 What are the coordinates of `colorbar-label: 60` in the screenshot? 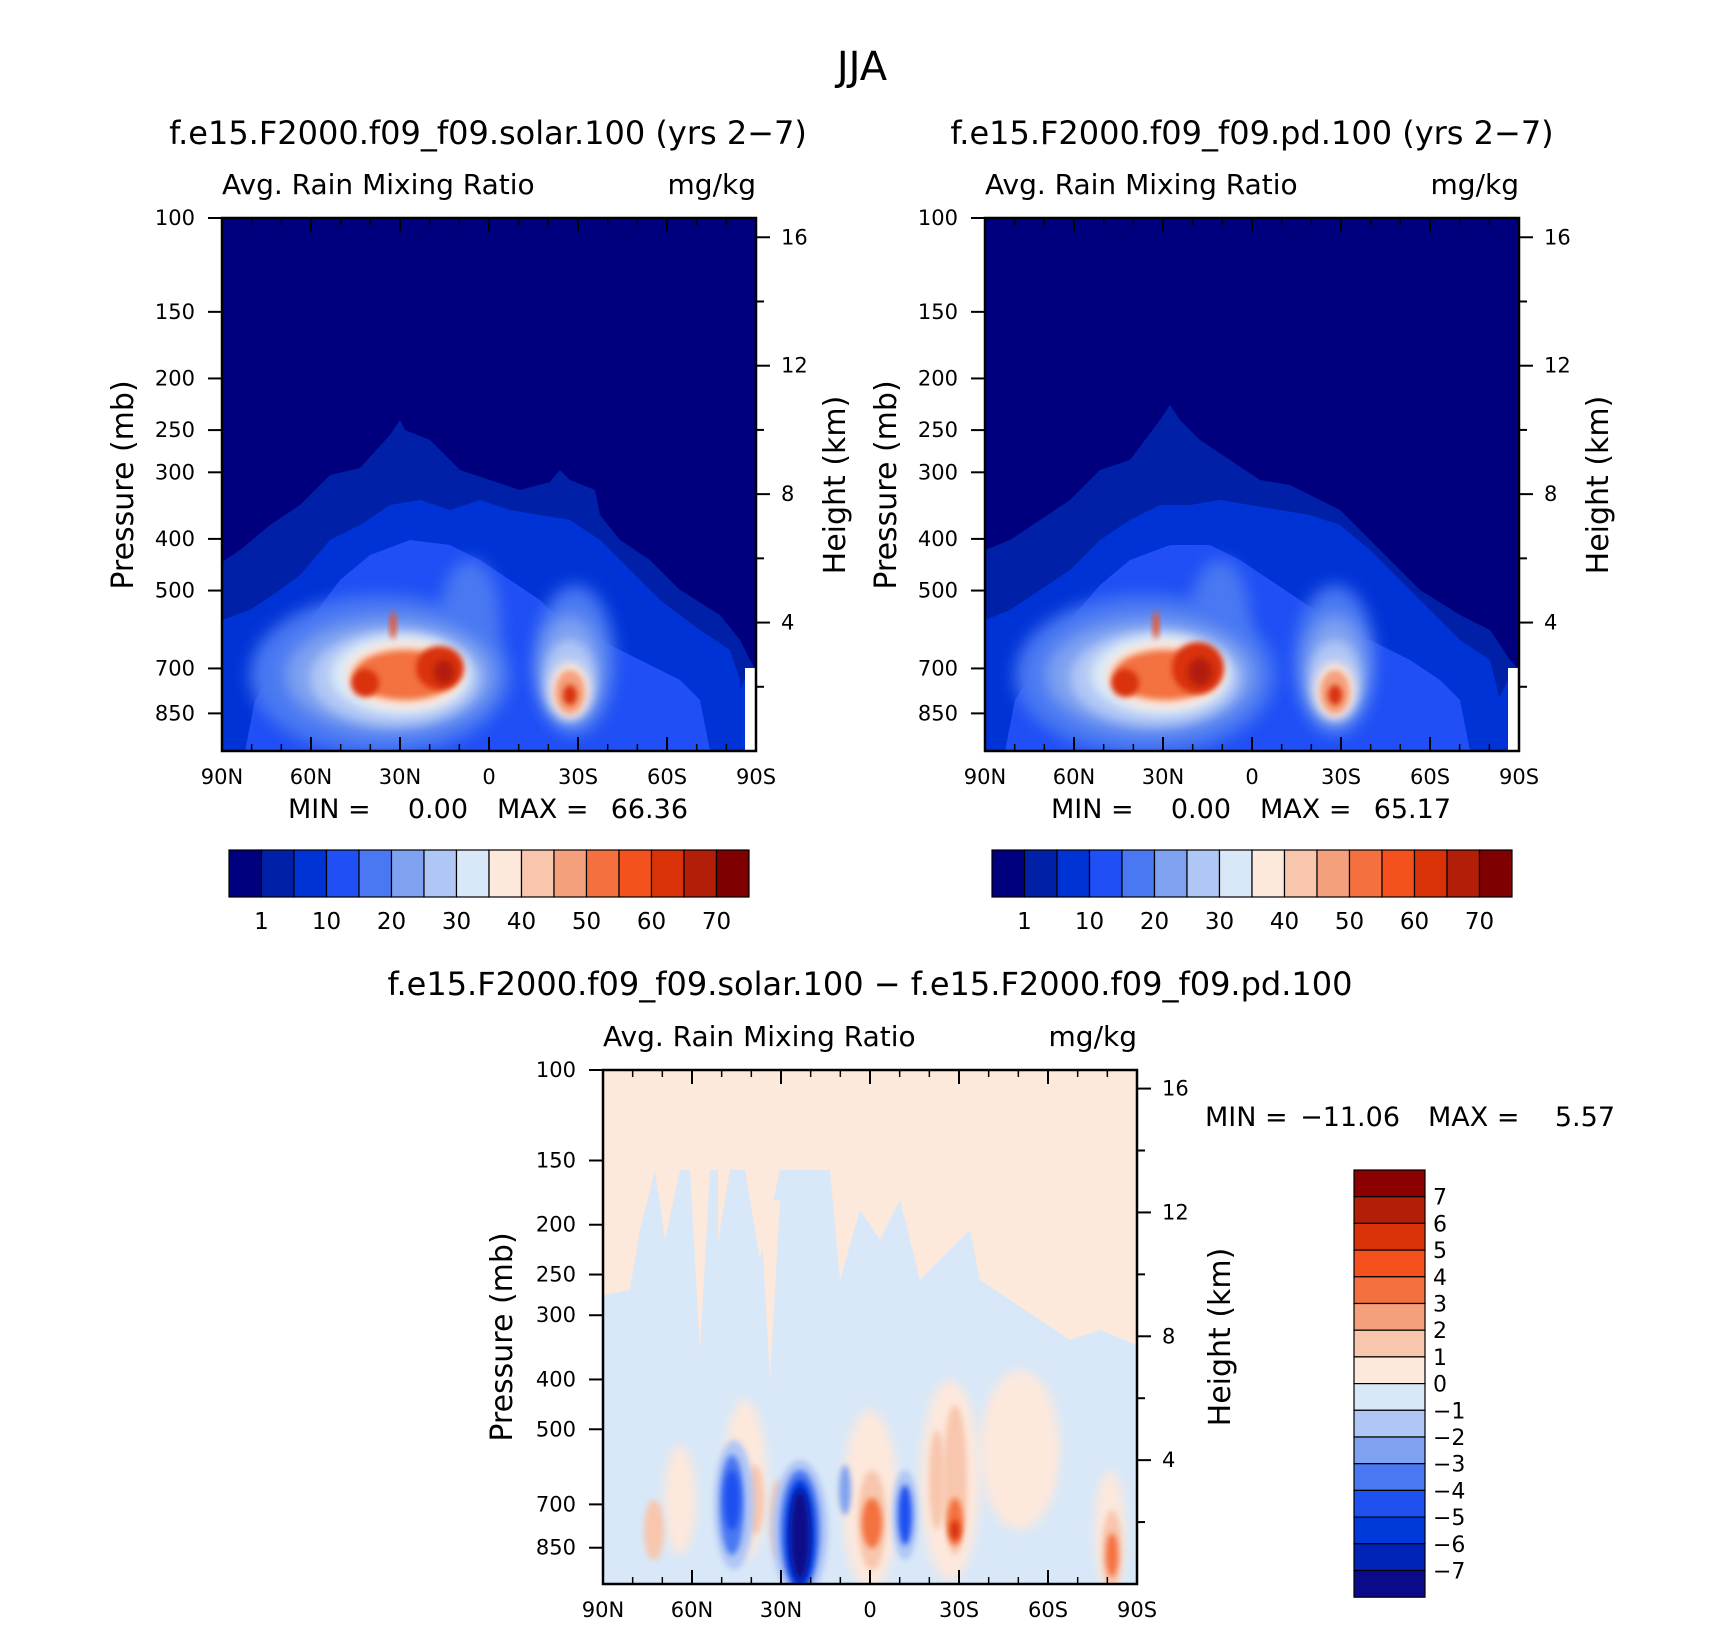 It's located at (1414, 922).